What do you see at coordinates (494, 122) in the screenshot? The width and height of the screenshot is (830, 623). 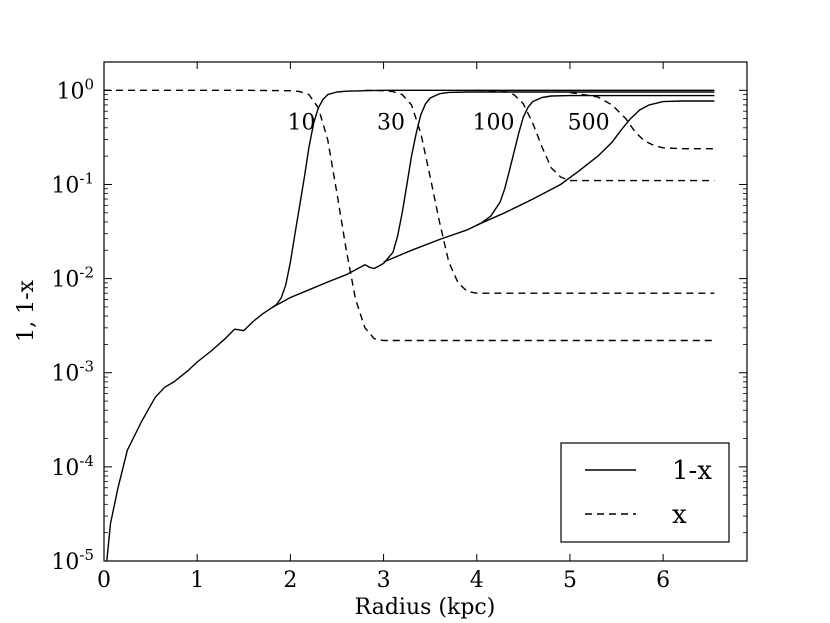 I see `curve-label-100: 100` at bounding box center [494, 122].